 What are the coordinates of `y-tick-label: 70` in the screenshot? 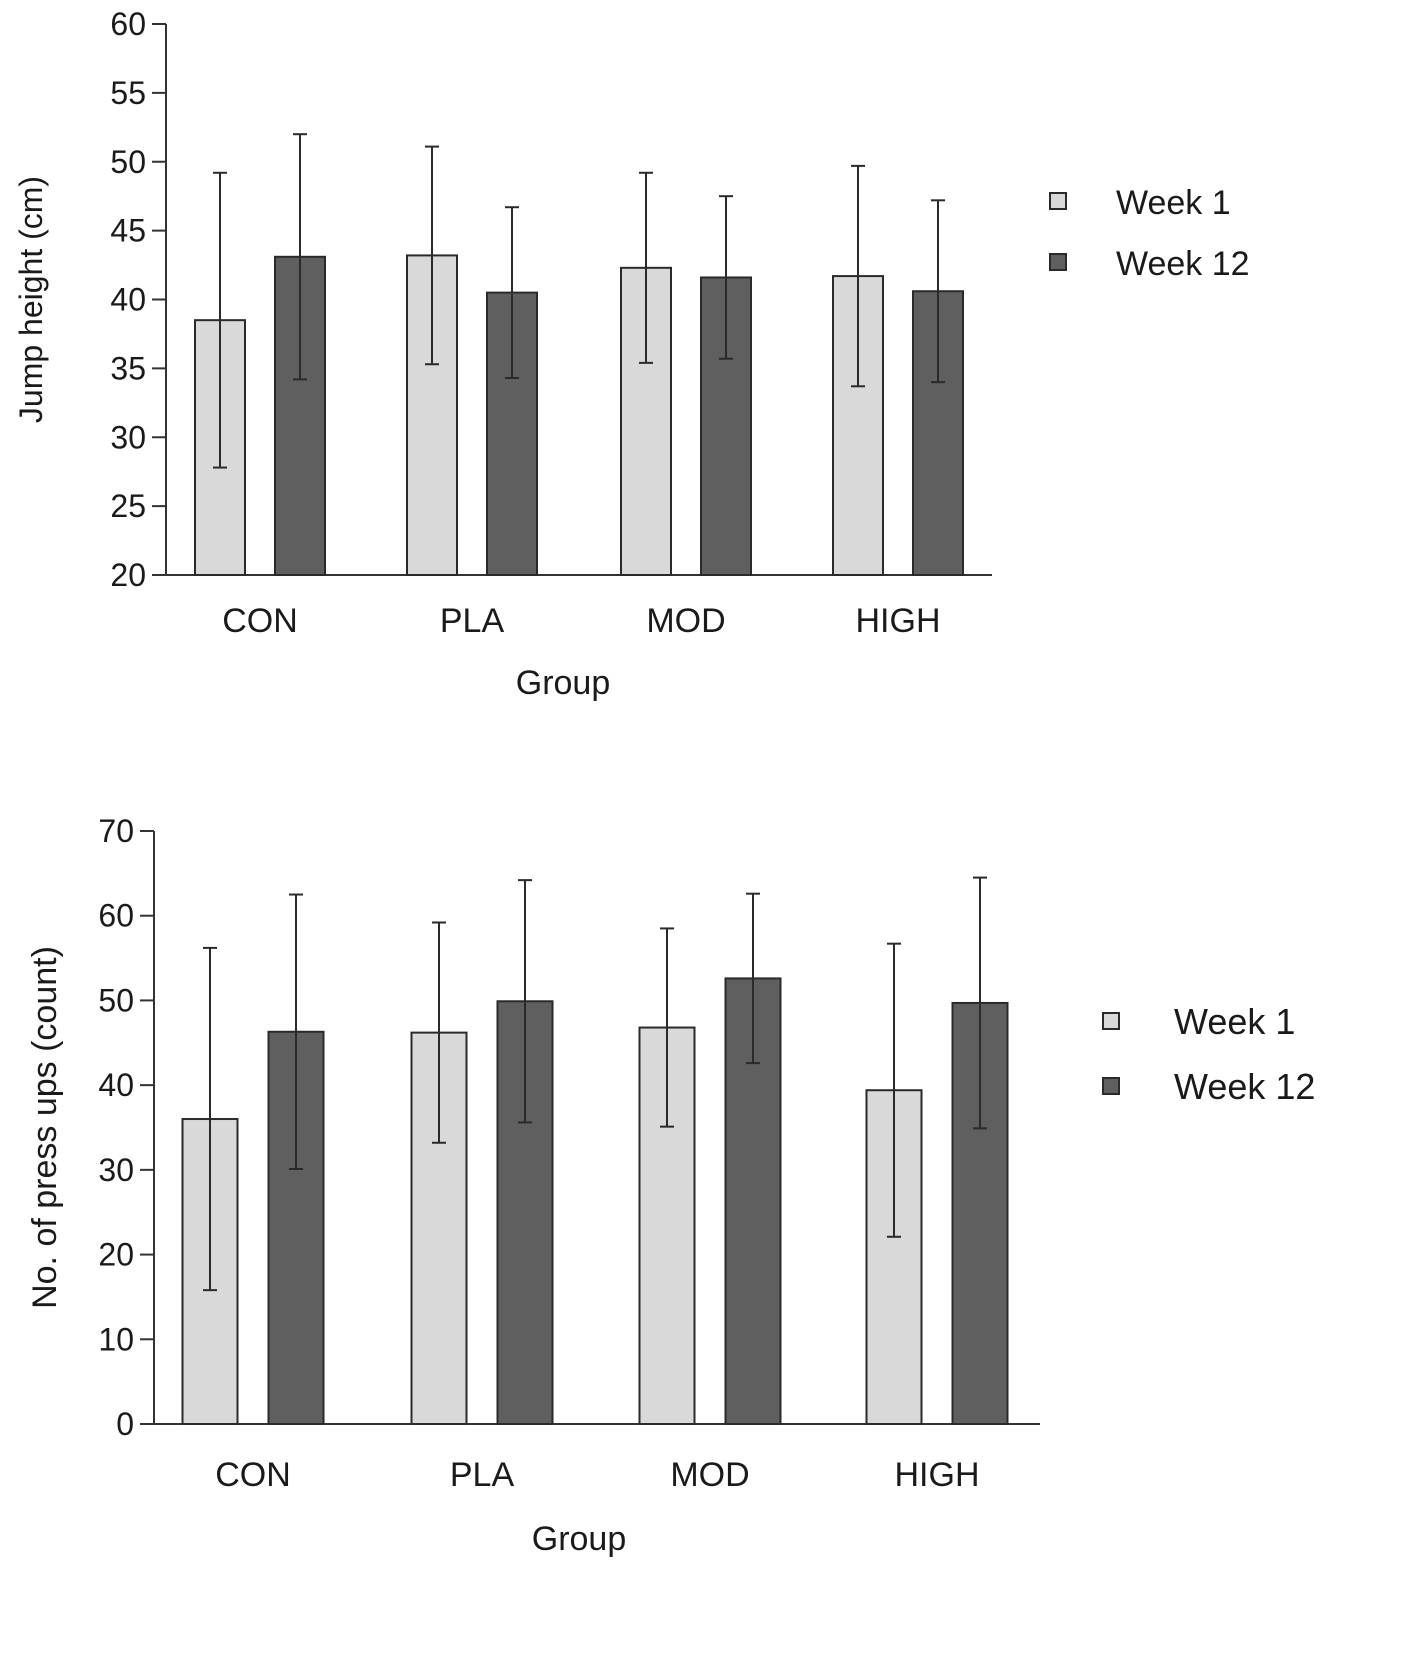 It's located at (116, 831).